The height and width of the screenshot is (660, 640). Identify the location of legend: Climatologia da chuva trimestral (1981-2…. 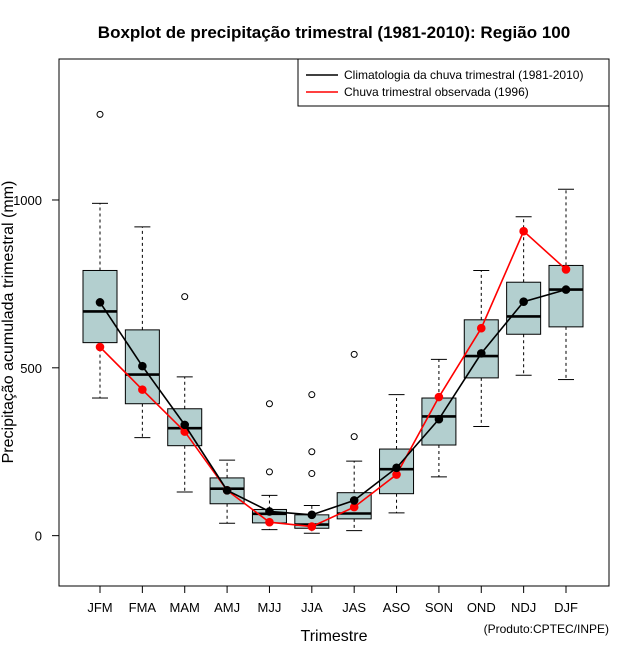
(453, 82).